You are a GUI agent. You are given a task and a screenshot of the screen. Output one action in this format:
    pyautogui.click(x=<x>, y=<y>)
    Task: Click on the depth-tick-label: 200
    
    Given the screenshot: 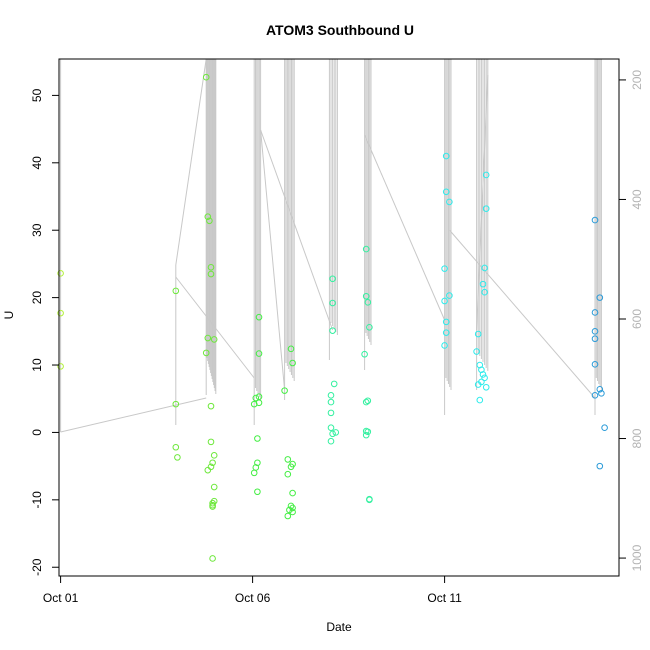 What is the action you would take?
    pyautogui.click(x=637, y=80)
    